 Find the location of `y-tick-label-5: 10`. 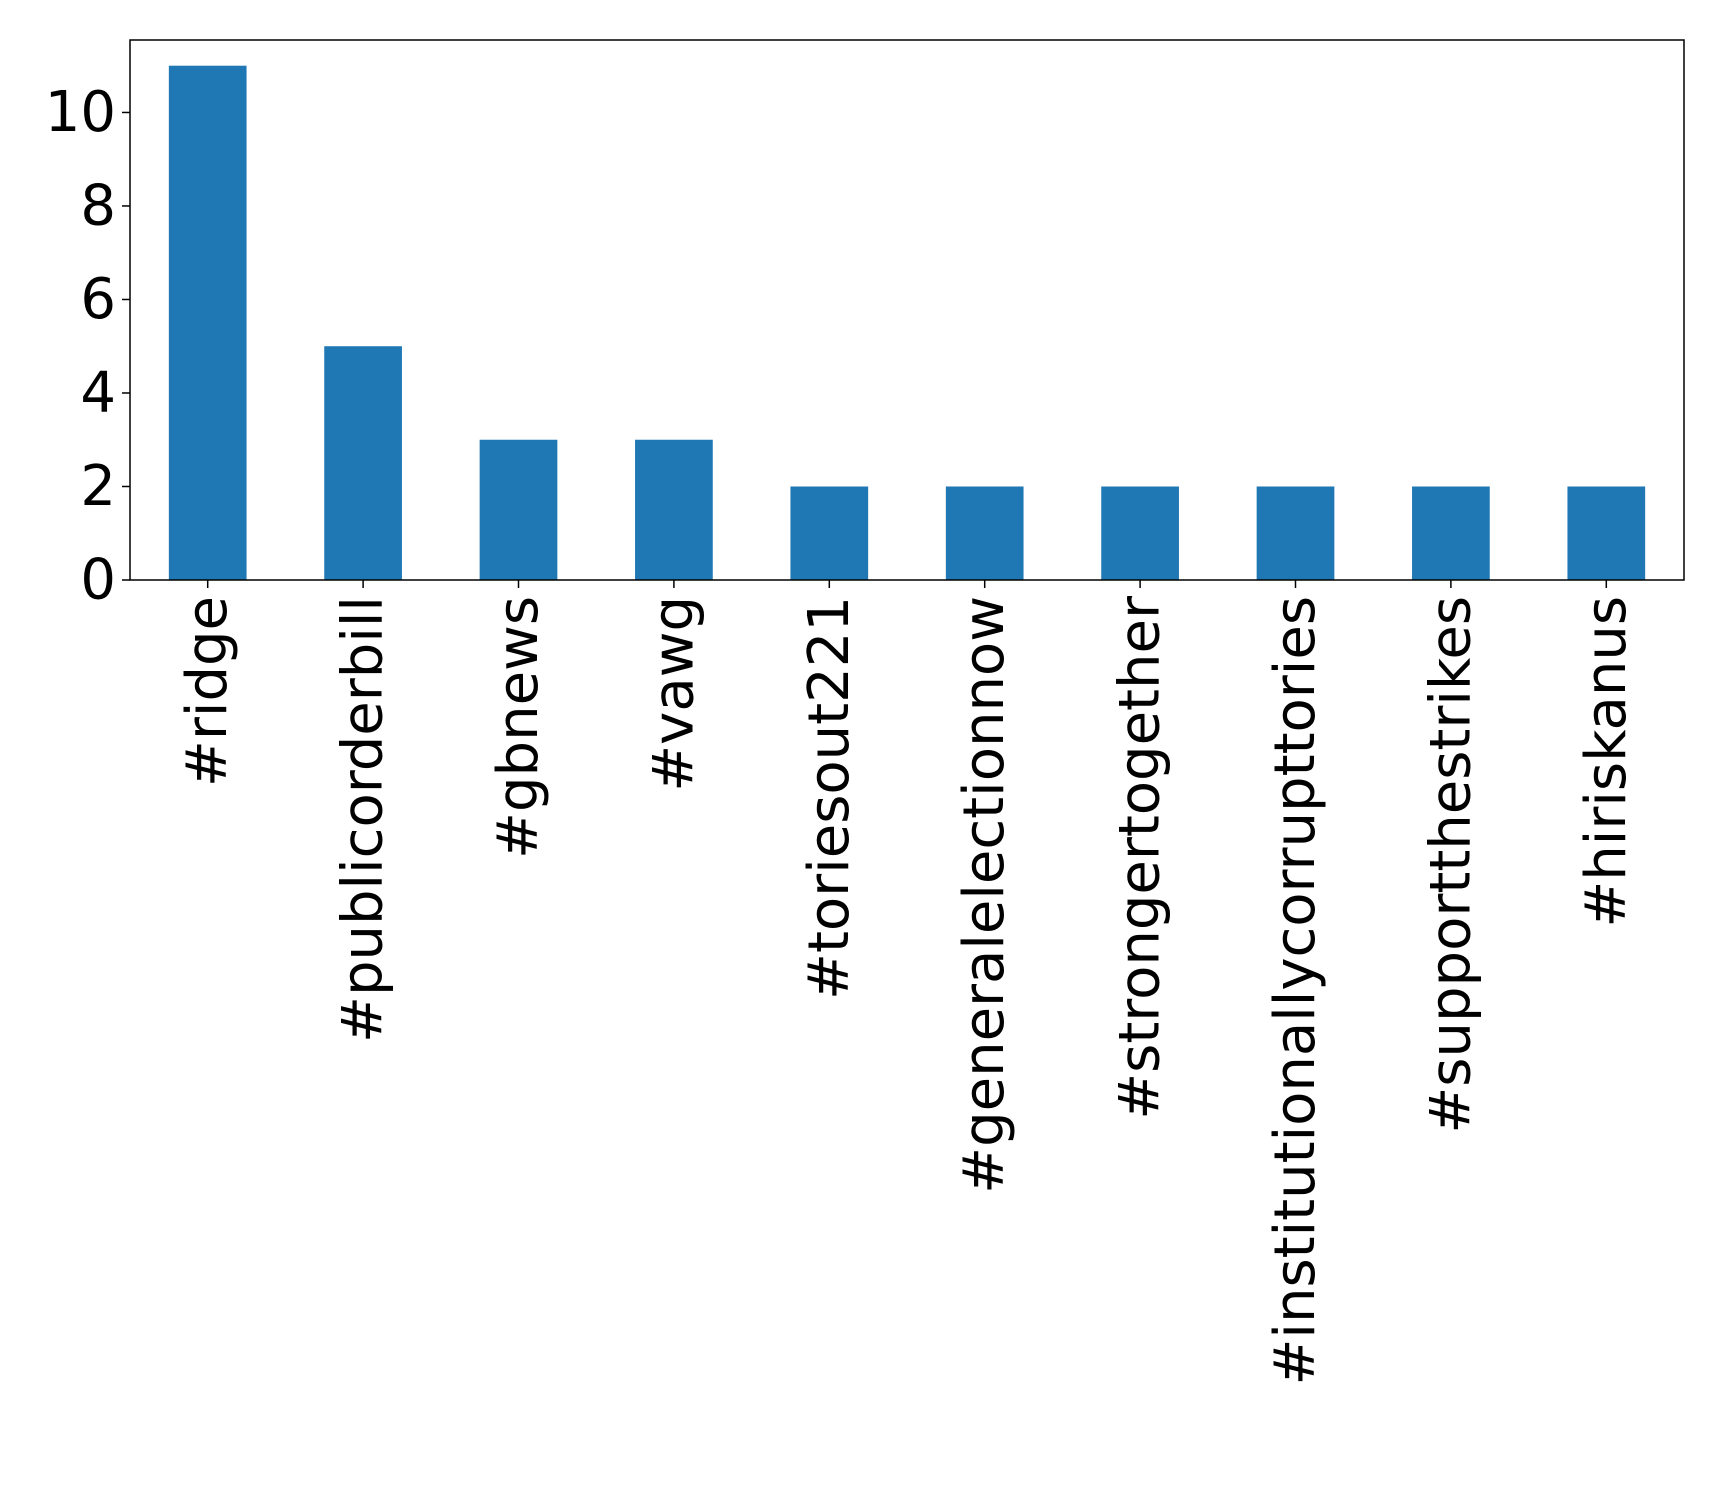

y-tick-label-5: 10 is located at coordinates (80, 112).